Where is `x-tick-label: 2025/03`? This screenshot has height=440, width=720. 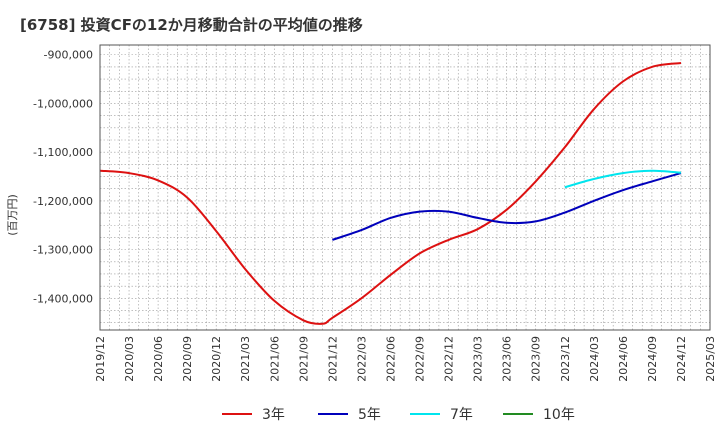
x-tick-label: 2025/03 is located at coordinates (710, 359).